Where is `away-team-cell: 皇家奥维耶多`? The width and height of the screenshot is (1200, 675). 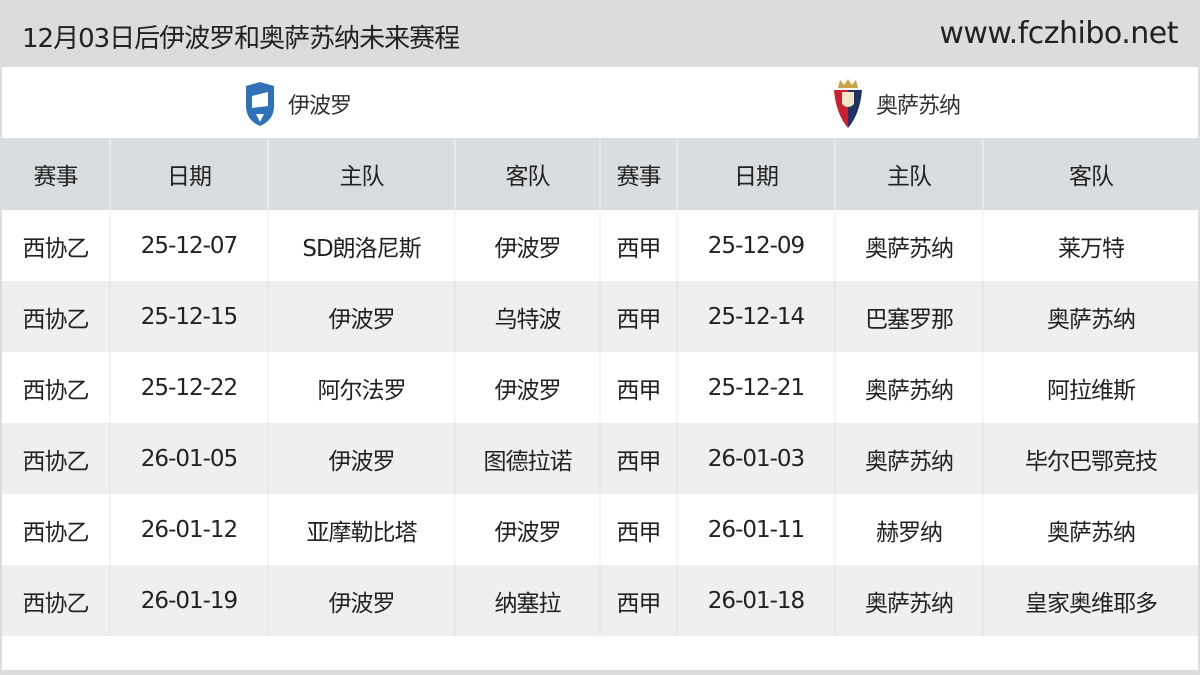
away-team-cell: 皇家奥维耶多 is located at coordinates (1090, 600).